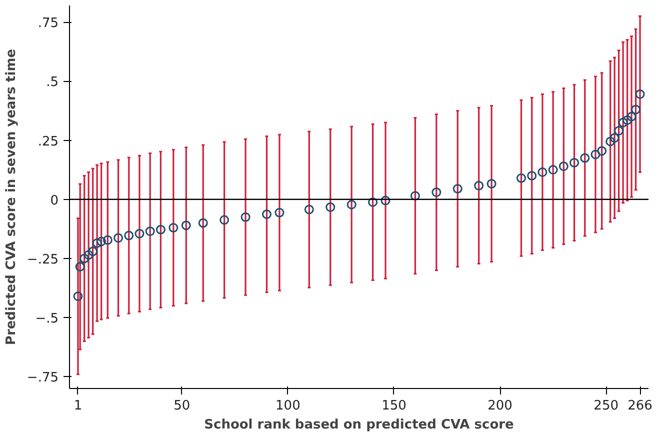  I want to click on y-tick-label: −.25, so click(42, 260).